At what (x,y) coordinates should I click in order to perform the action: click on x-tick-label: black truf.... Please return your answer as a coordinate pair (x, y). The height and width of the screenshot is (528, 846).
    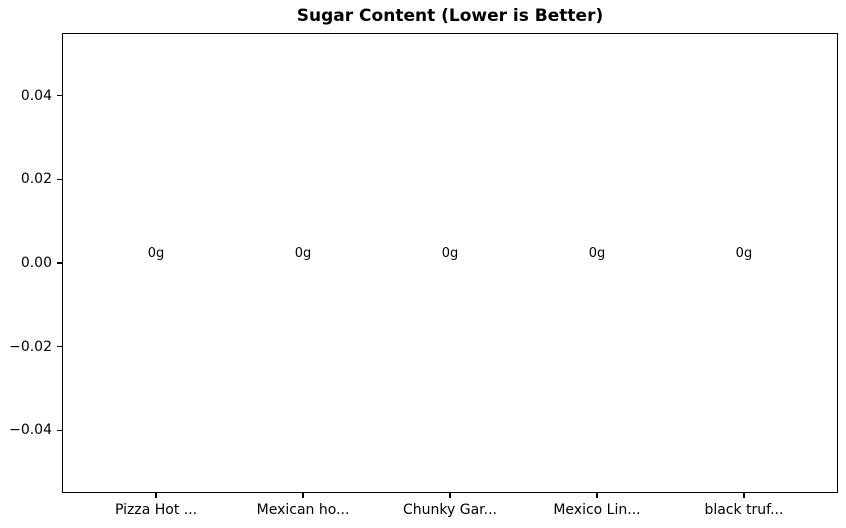
    Looking at the image, I should click on (744, 510).